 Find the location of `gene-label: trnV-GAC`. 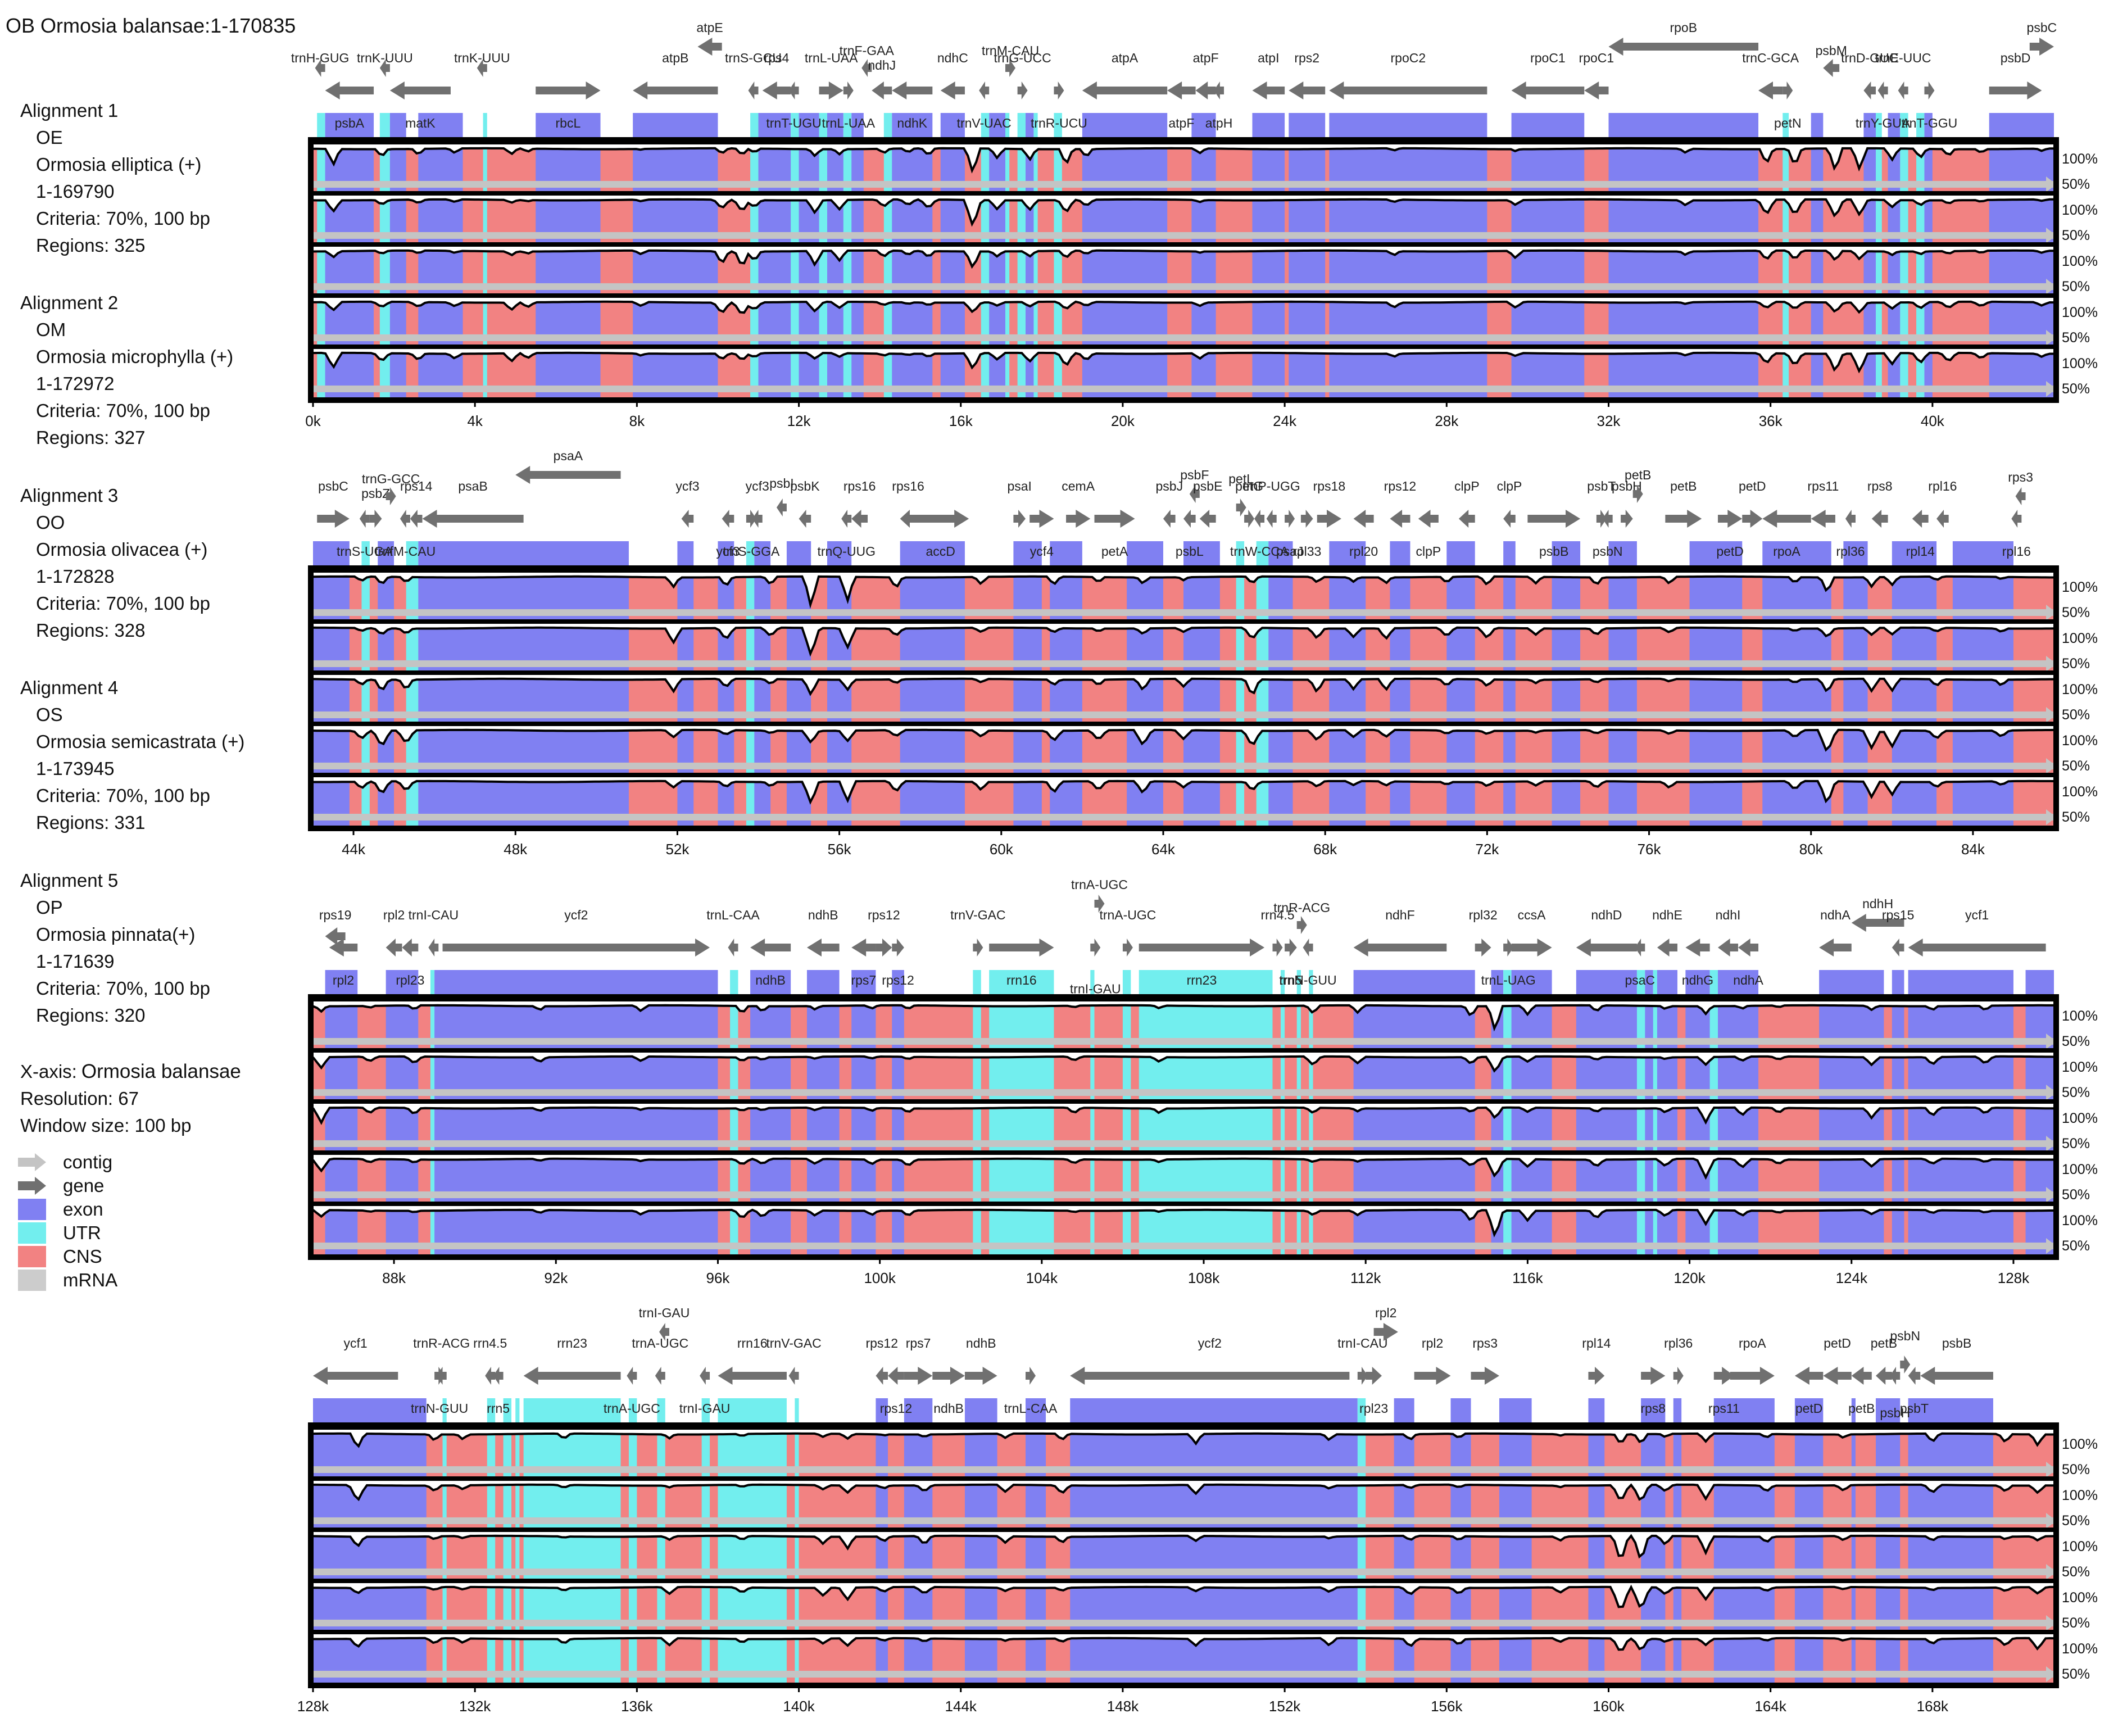

gene-label: trnV-GAC is located at coordinates (977, 915).